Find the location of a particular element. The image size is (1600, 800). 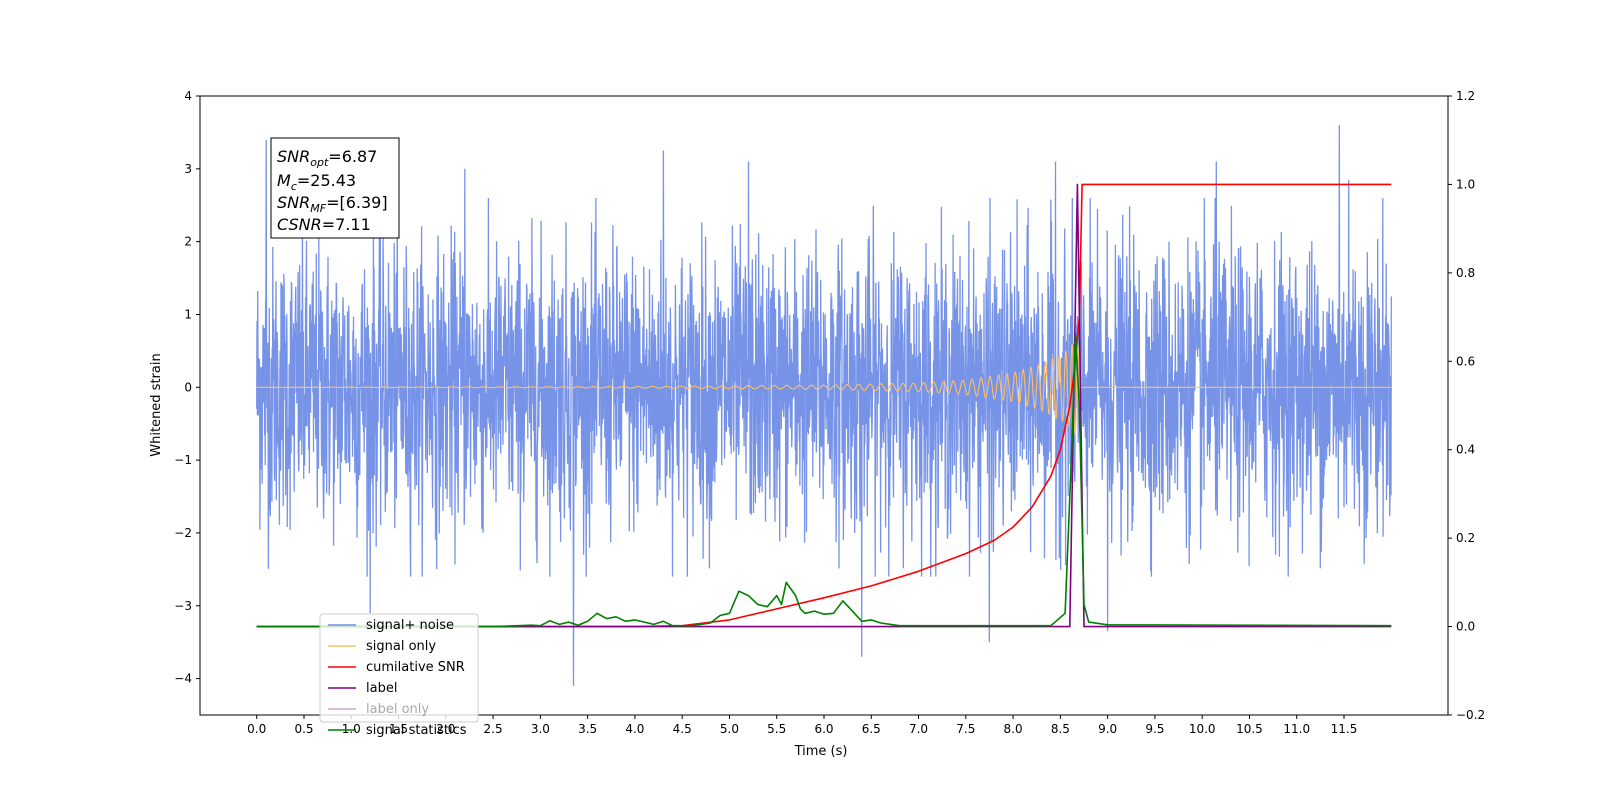

annotation-box-frame is located at coordinates (335, 188).